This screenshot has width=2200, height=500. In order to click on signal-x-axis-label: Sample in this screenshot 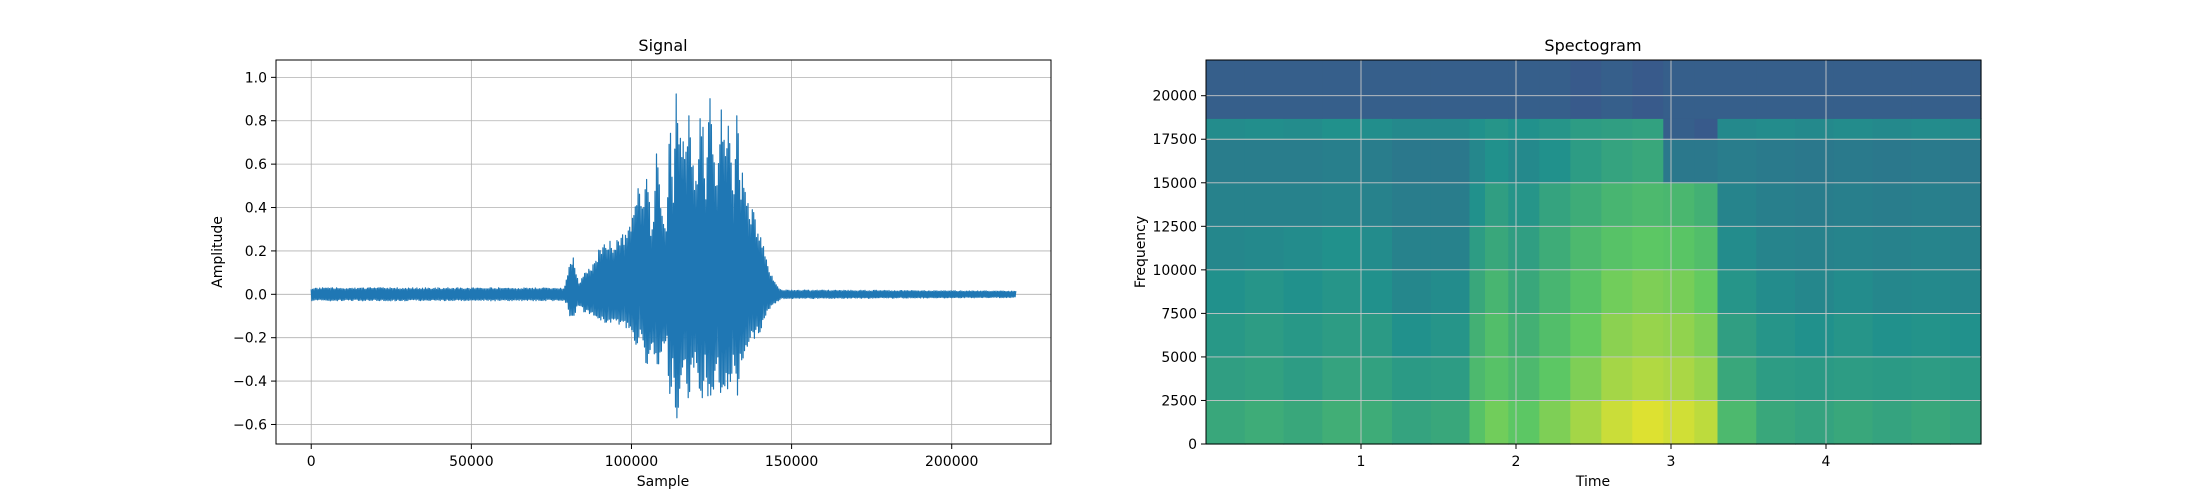, I will do `click(663, 482)`.